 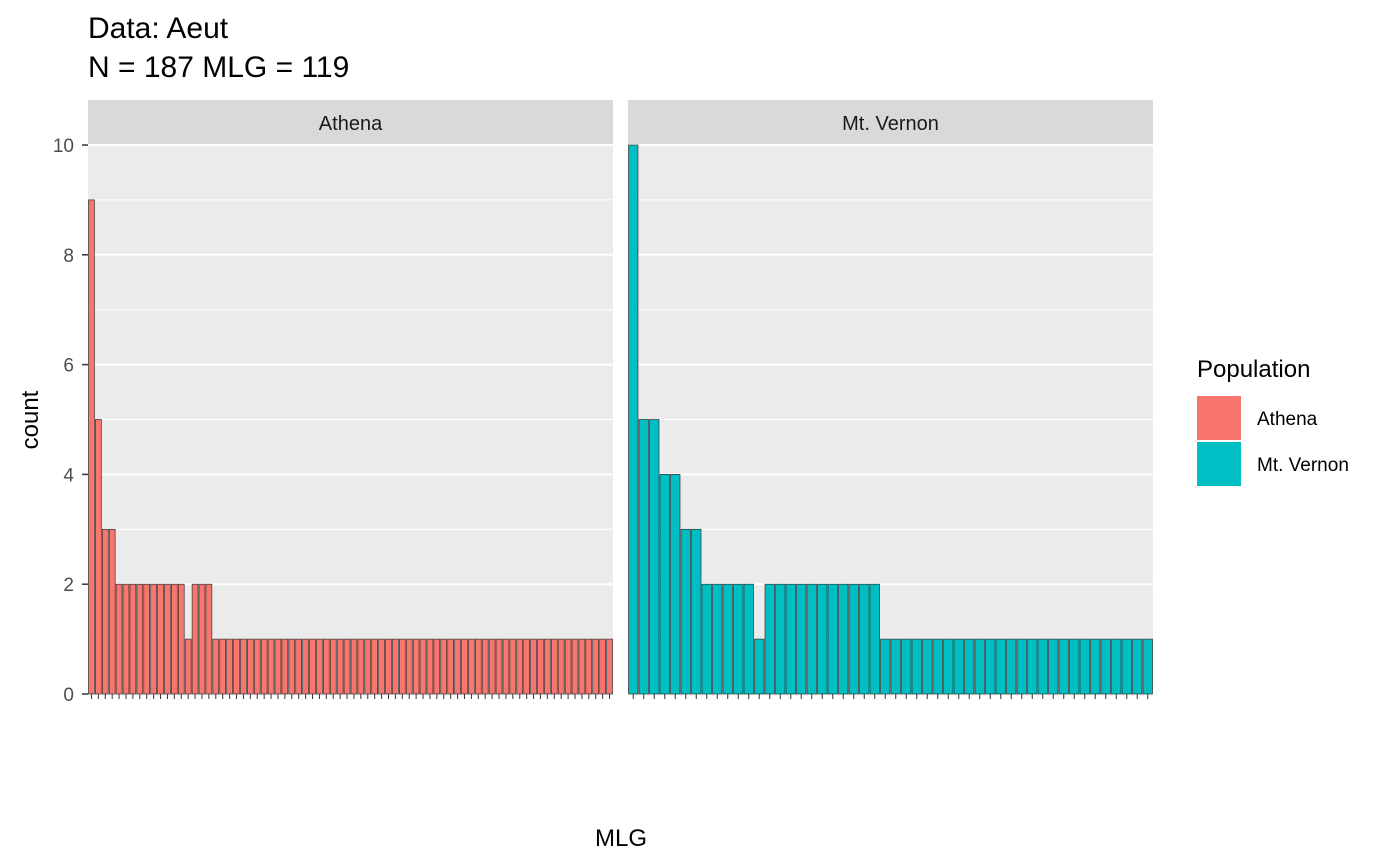 What do you see at coordinates (1287, 419) in the screenshot?
I see `legend-label-athena: Athena` at bounding box center [1287, 419].